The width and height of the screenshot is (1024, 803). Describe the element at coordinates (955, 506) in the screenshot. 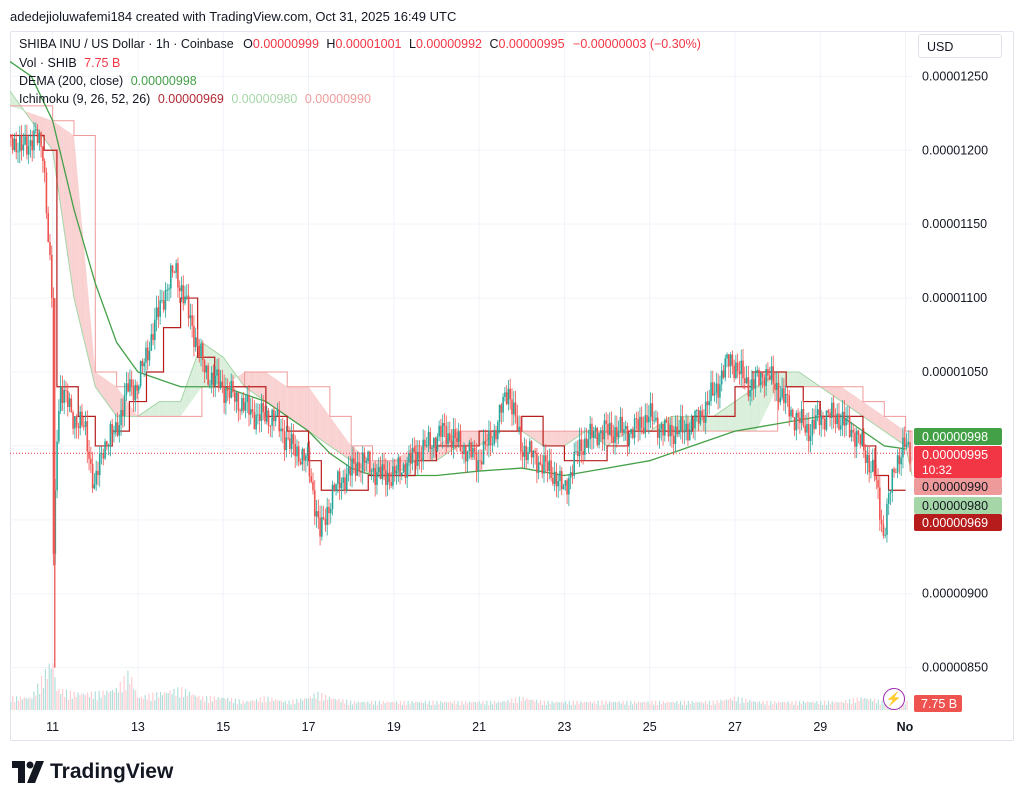

I see `price-tag-label-3: 0.00000980` at that location.